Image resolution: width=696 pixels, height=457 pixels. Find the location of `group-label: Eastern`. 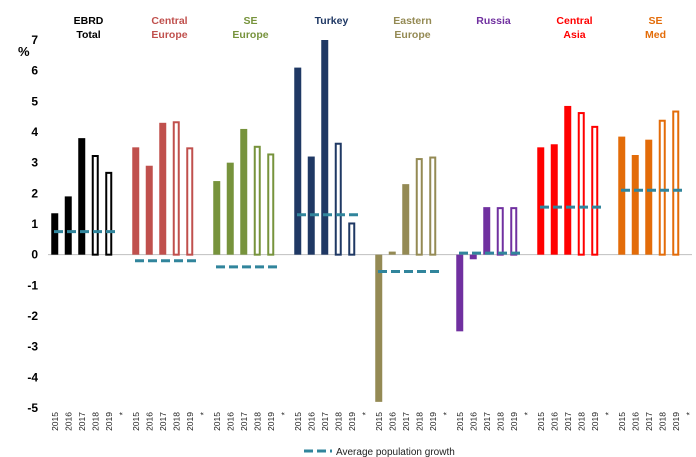

group-label: Eastern is located at coordinates (412, 21).